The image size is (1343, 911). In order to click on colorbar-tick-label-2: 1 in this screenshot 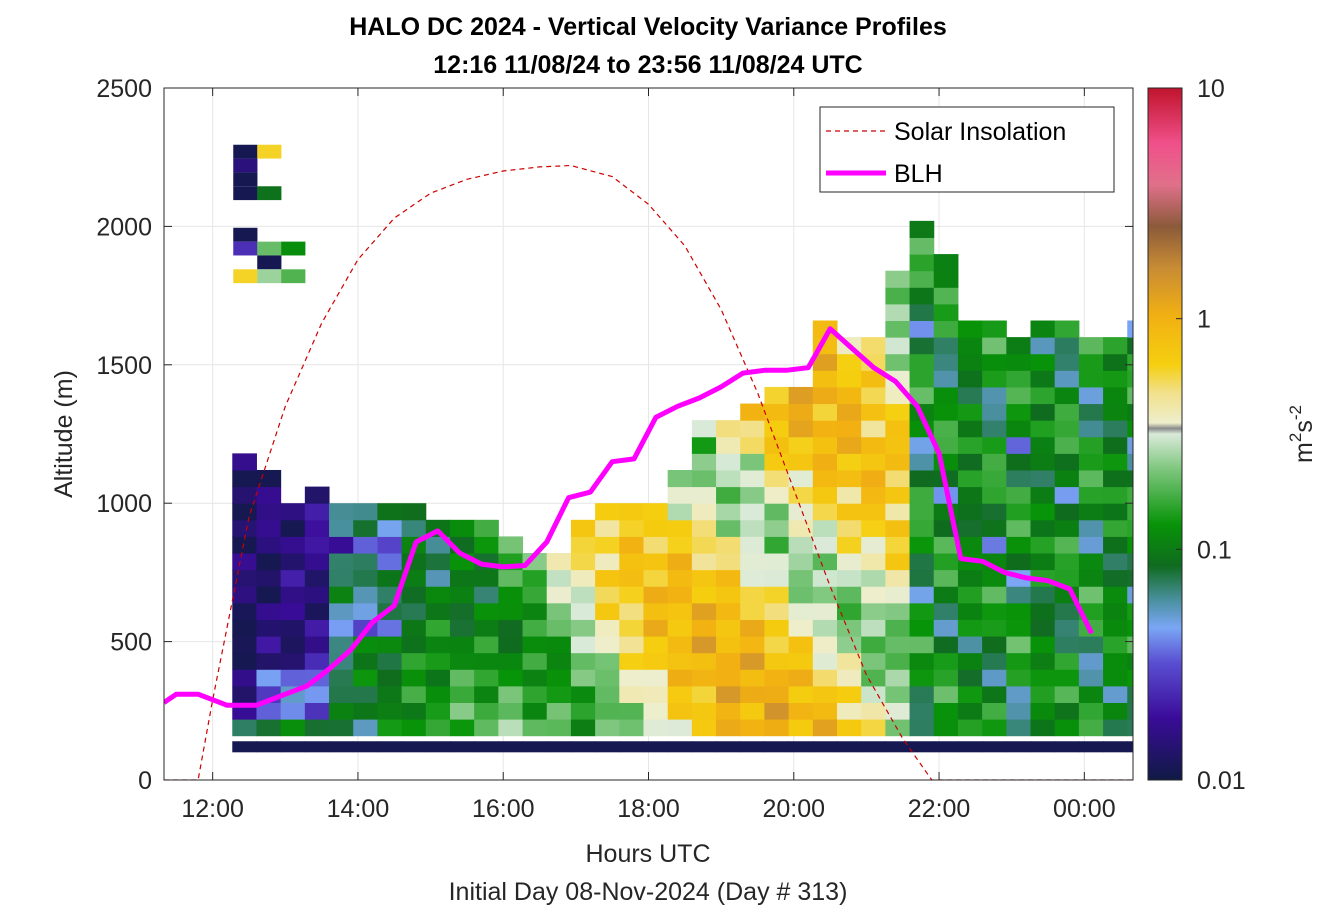, I will do `click(1204, 320)`.